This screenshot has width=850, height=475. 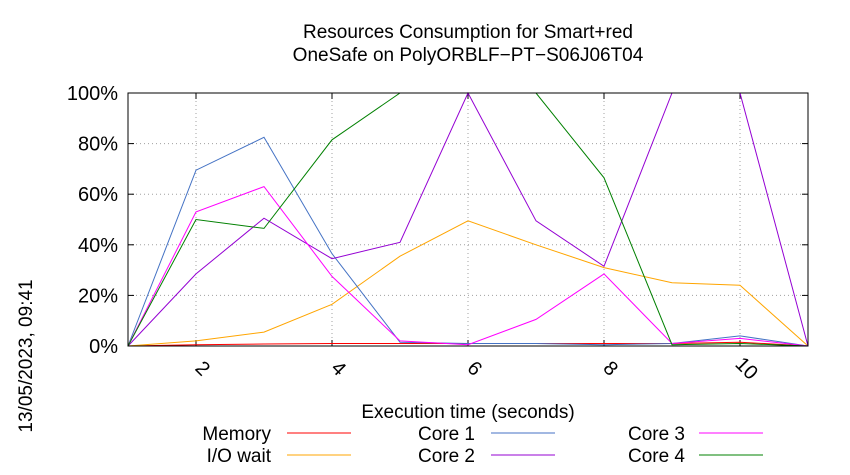 I want to click on timestamp: 13/05/2023, 09:41, so click(x=26, y=355).